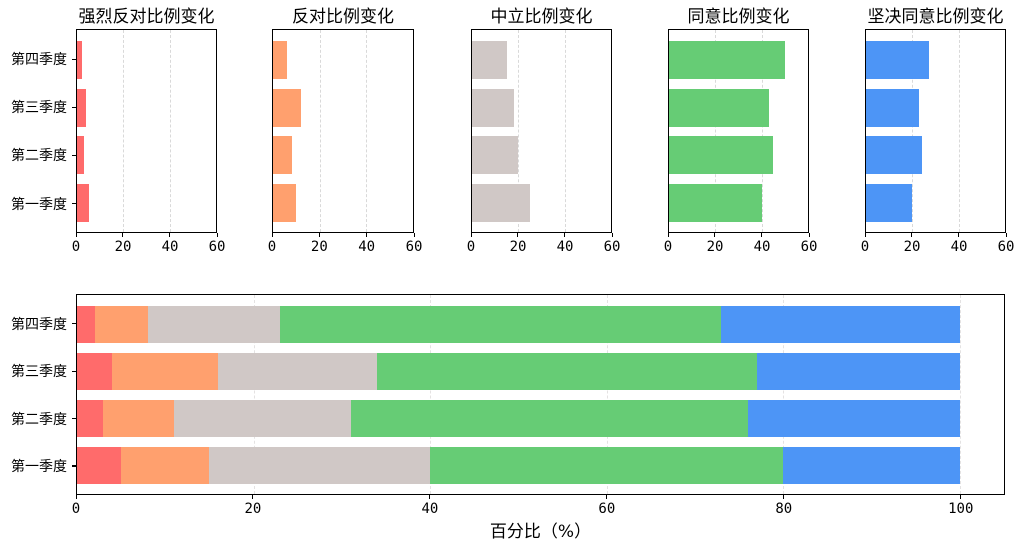  I want to click on gridline-x100, so click(960, 394).